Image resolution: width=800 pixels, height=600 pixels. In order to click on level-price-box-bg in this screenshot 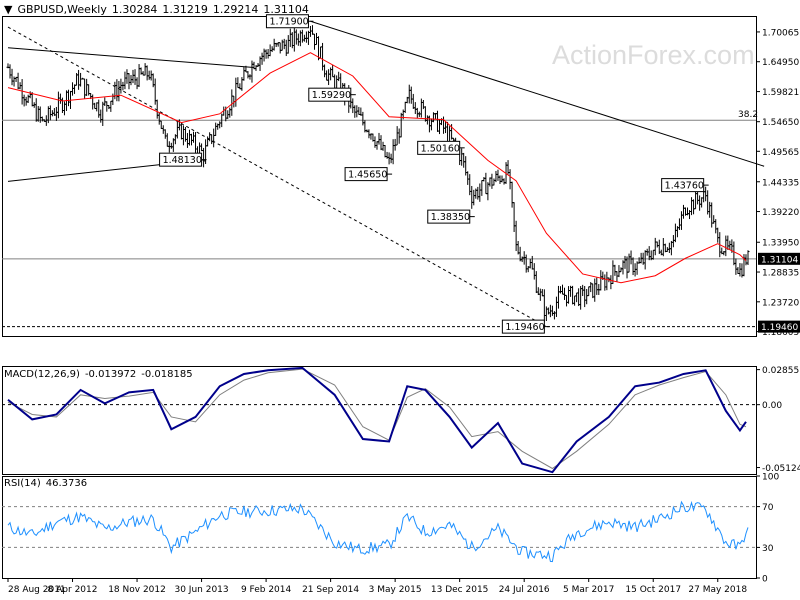, I will do `click(779, 326)`.